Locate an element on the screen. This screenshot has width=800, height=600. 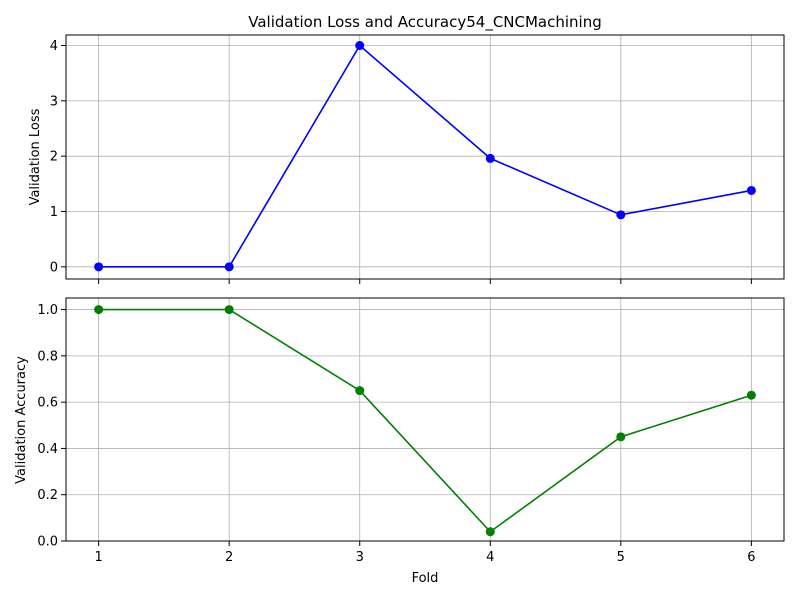
accuracy-y-tick-label: 1.0 is located at coordinates (47, 310).